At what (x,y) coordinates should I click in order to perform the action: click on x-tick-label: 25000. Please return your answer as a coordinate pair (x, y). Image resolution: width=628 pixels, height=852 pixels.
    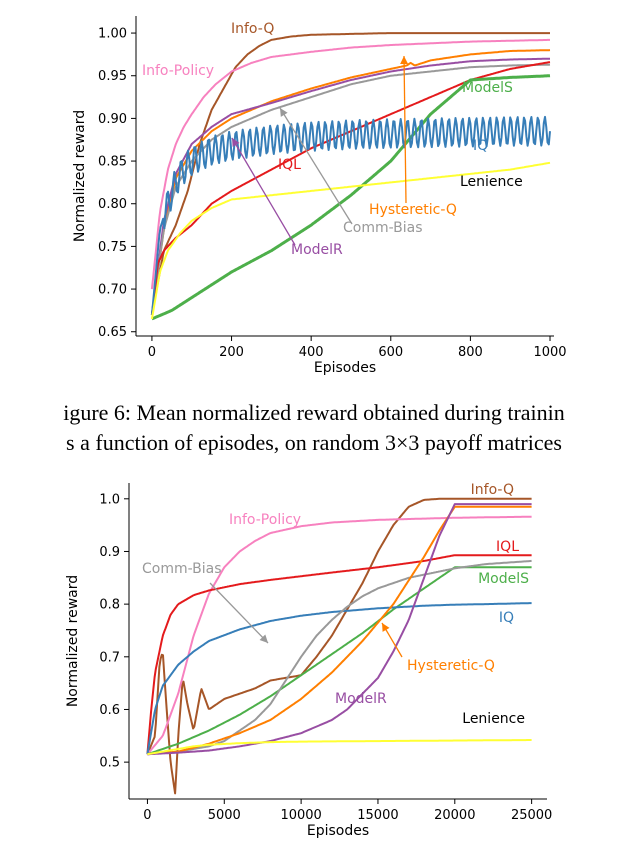
    Looking at the image, I should click on (531, 815).